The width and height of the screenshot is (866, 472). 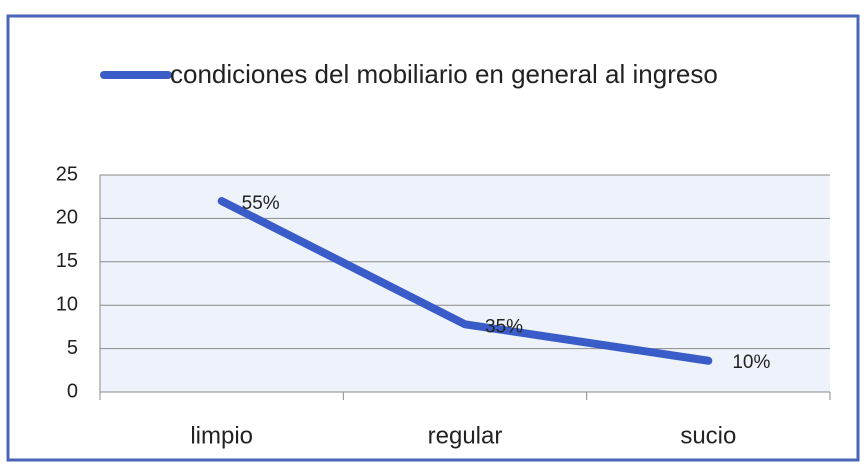 I want to click on y-tick-label: 15, so click(x=67, y=261).